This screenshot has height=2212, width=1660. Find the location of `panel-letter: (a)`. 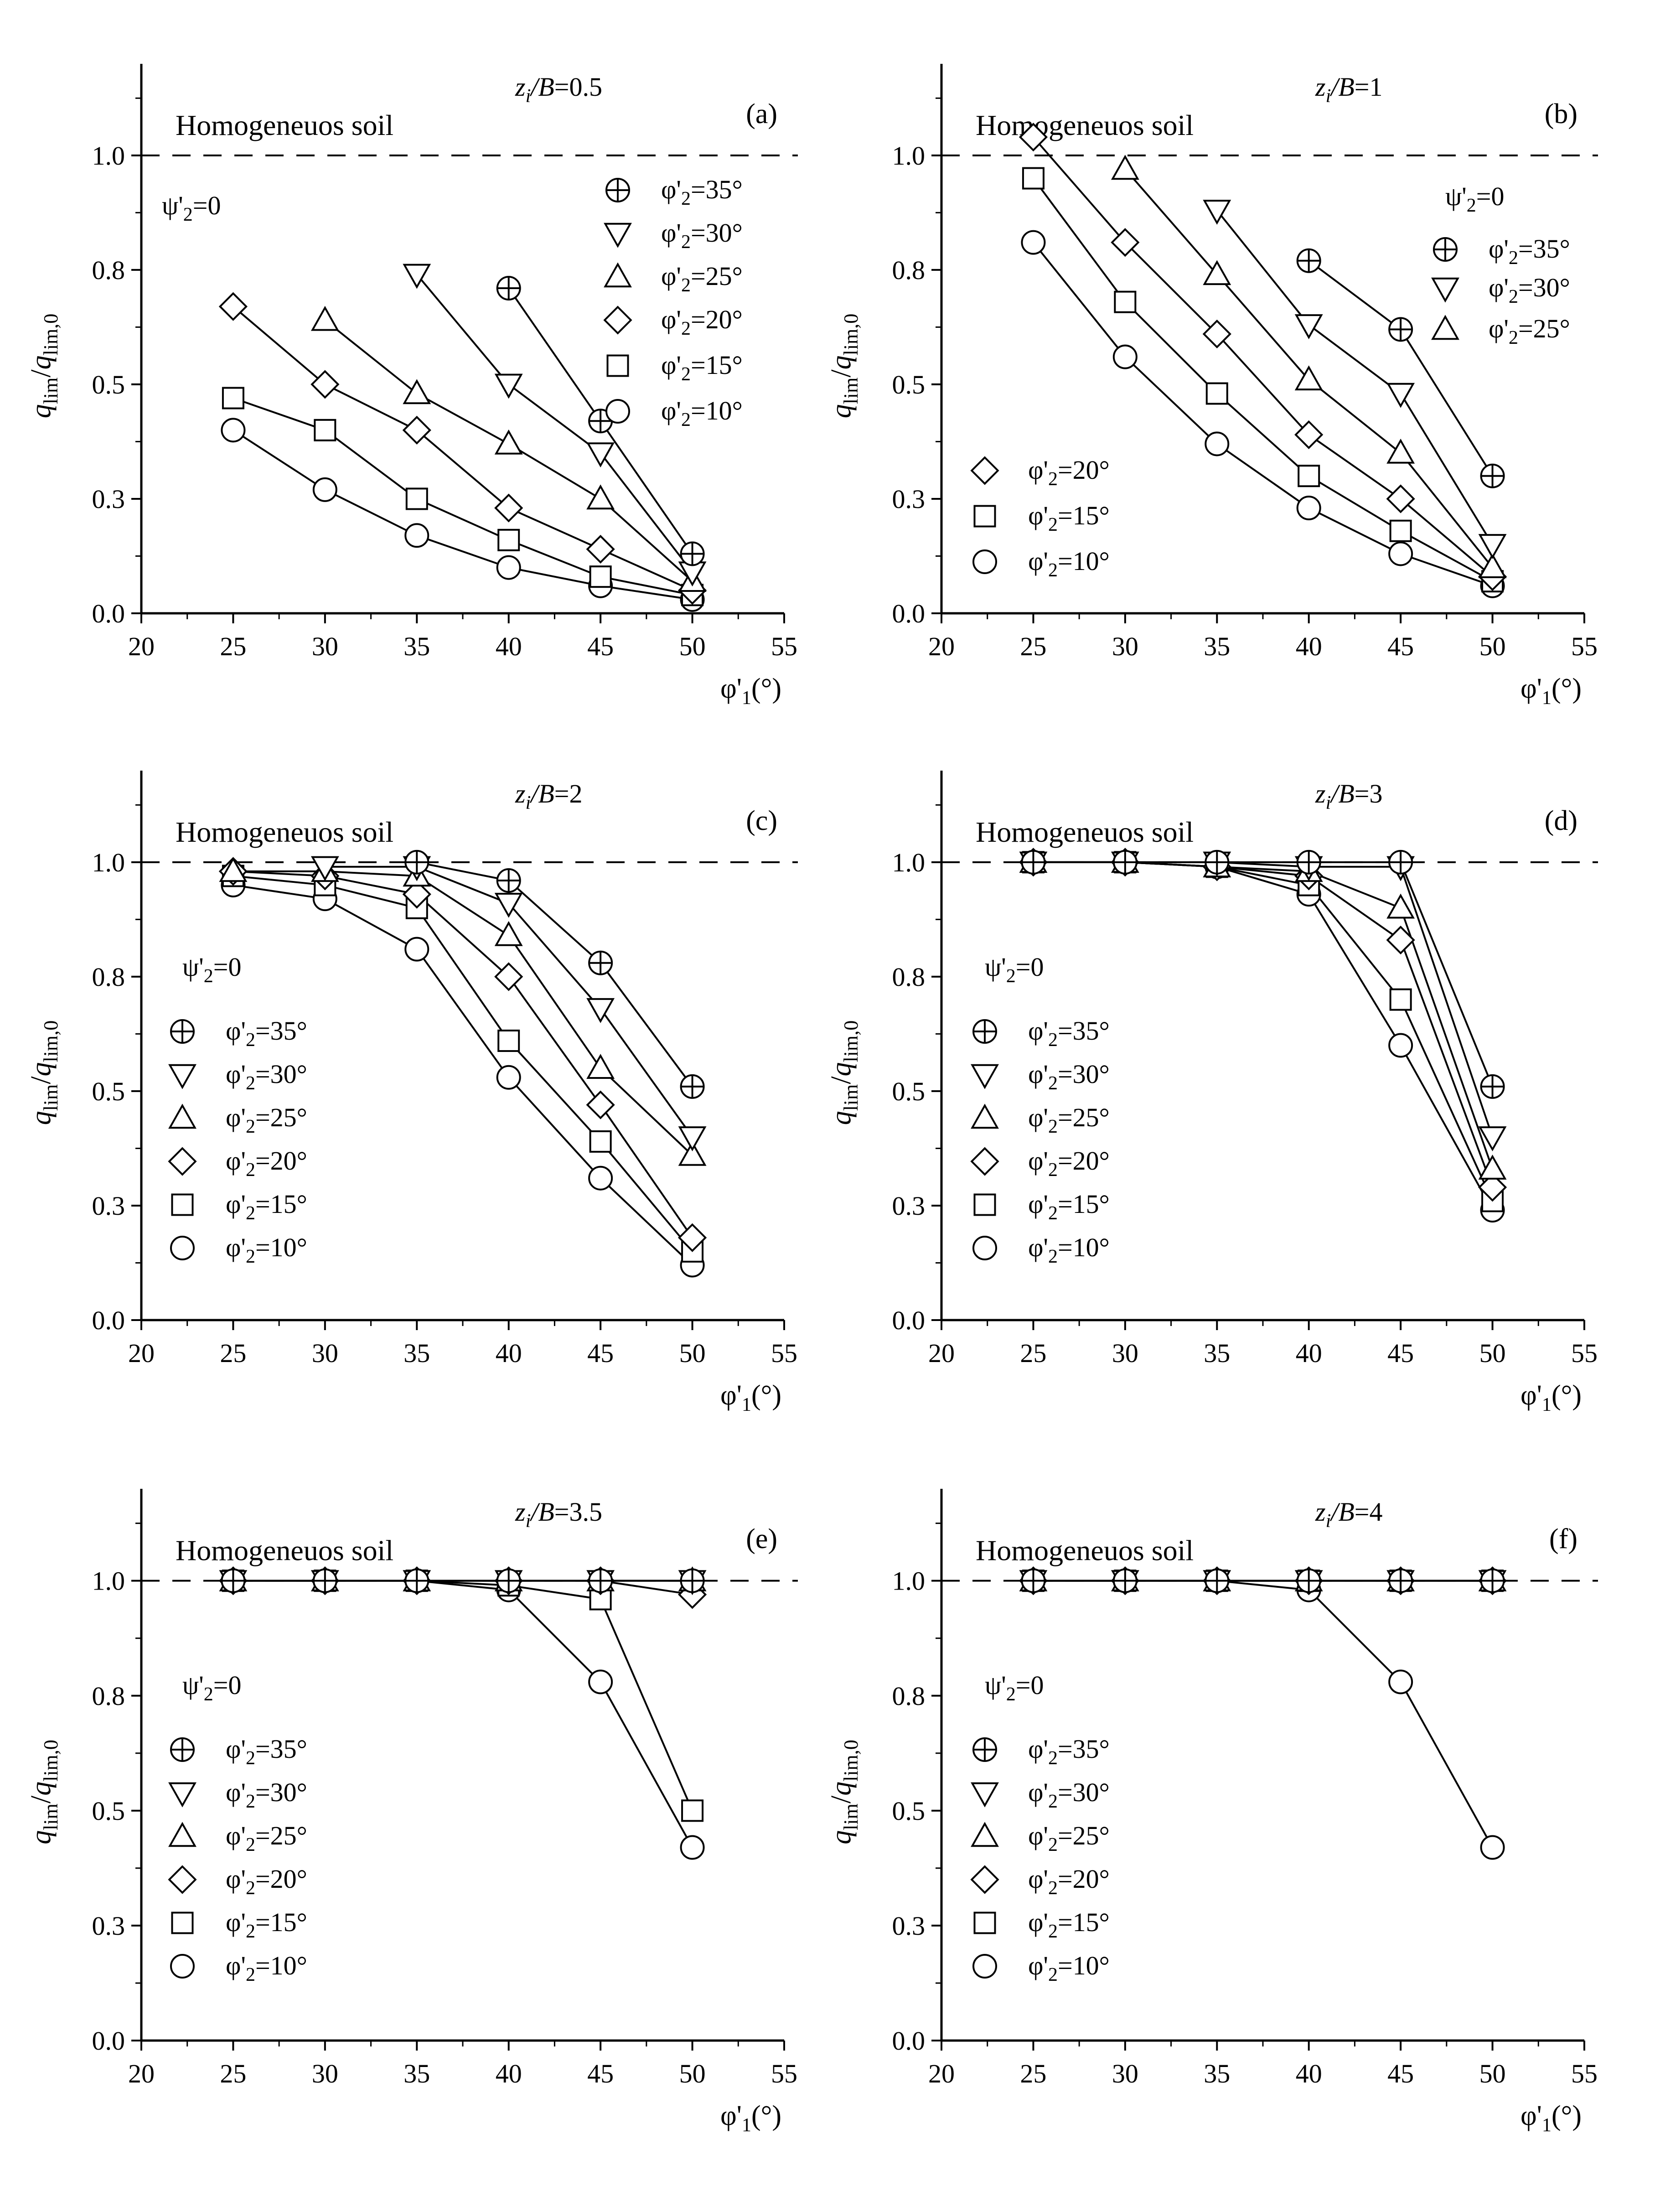

panel-letter: (a) is located at coordinates (761, 114).